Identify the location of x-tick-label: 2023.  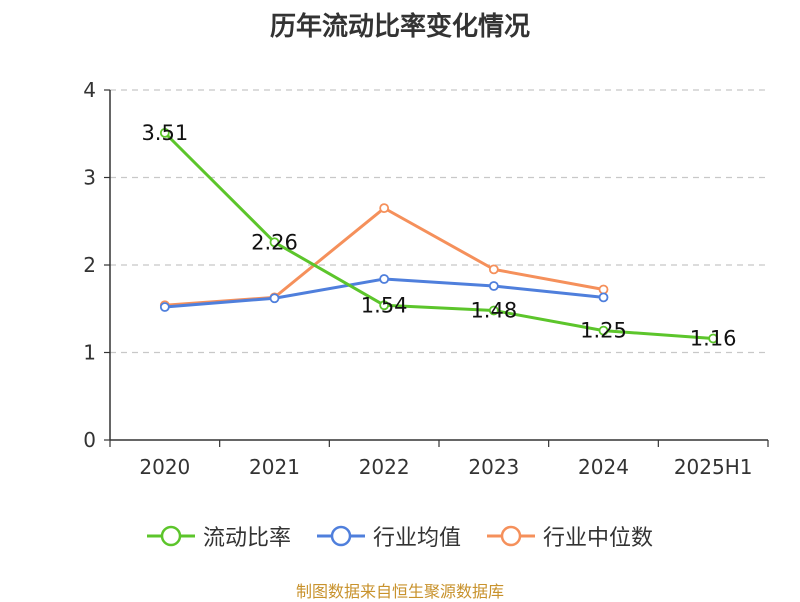
(493, 467).